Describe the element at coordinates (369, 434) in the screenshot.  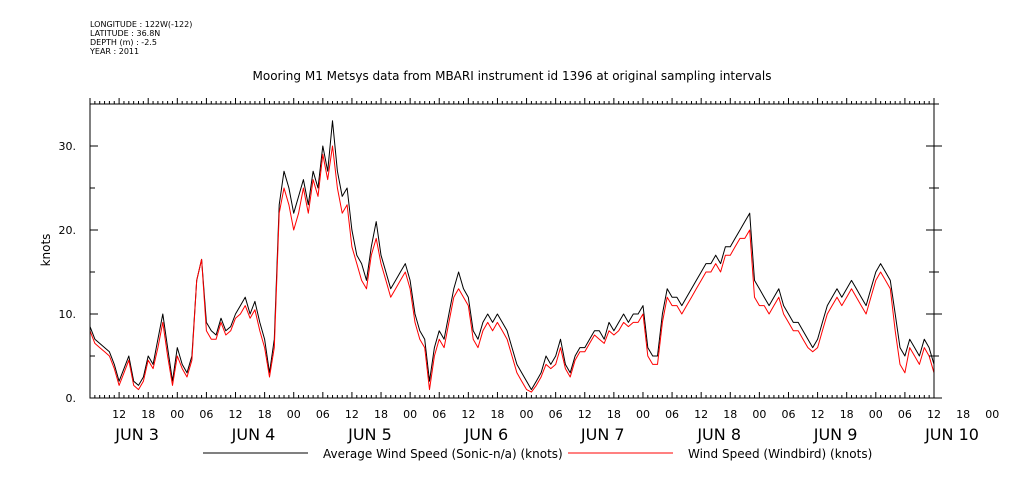
I see `x-day-label: JUN 5` at that location.